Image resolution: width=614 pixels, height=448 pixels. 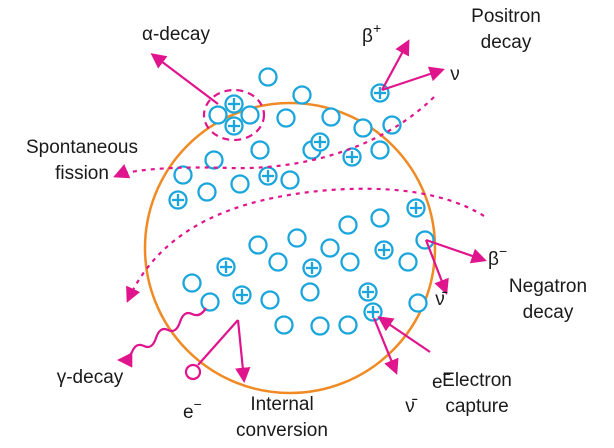 What do you see at coordinates (282, 430) in the screenshot?
I see `internal-conversion: conversion` at bounding box center [282, 430].